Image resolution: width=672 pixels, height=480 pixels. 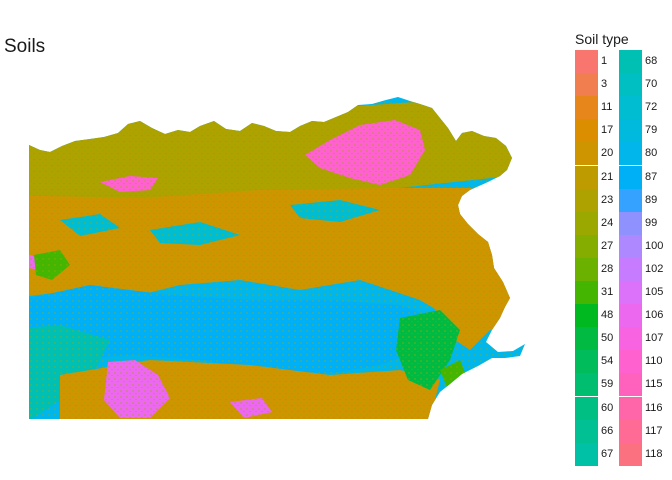 What do you see at coordinates (607, 153) in the screenshot?
I see `legend-label-20: 20` at bounding box center [607, 153].